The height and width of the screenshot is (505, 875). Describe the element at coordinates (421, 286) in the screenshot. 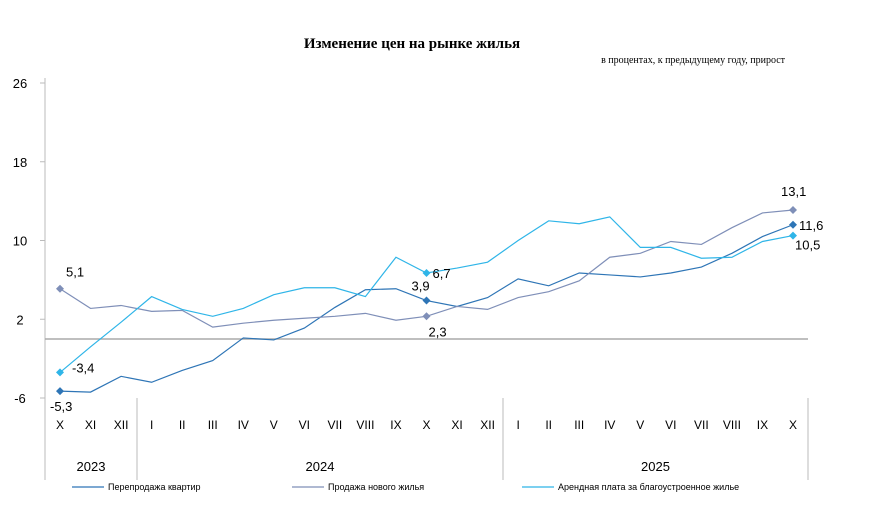

I see `data-label: 3,9` at that location.